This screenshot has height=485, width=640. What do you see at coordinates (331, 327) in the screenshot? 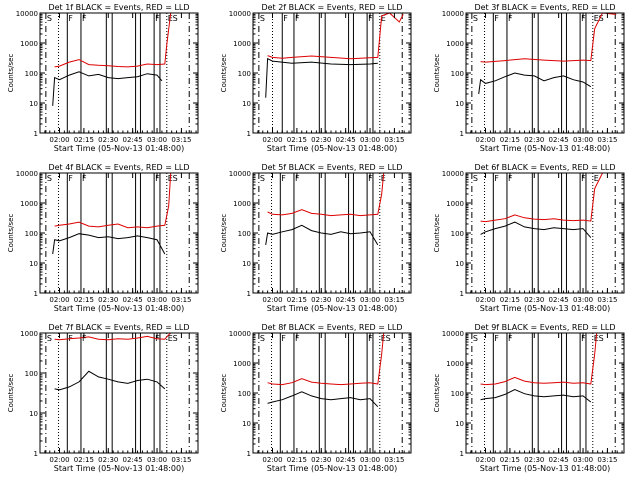
I see `panel-title: Det 8f BLACK = Events, RED = LLD` at bounding box center [331, 327].